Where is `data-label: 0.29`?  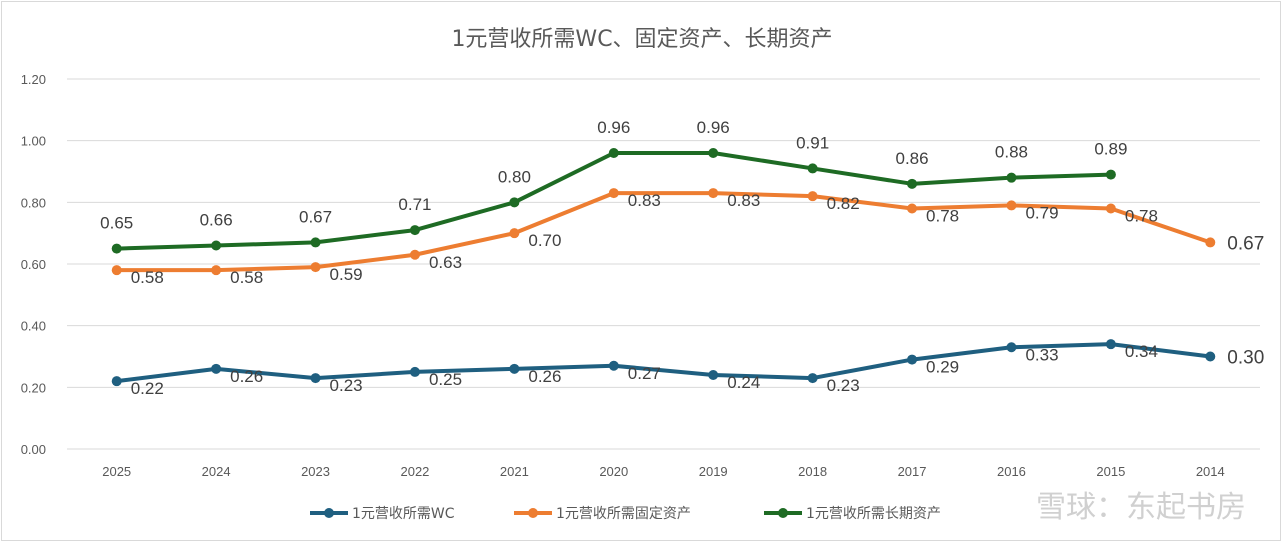
data-label: 0.29 is located at coordinates (942, 367).